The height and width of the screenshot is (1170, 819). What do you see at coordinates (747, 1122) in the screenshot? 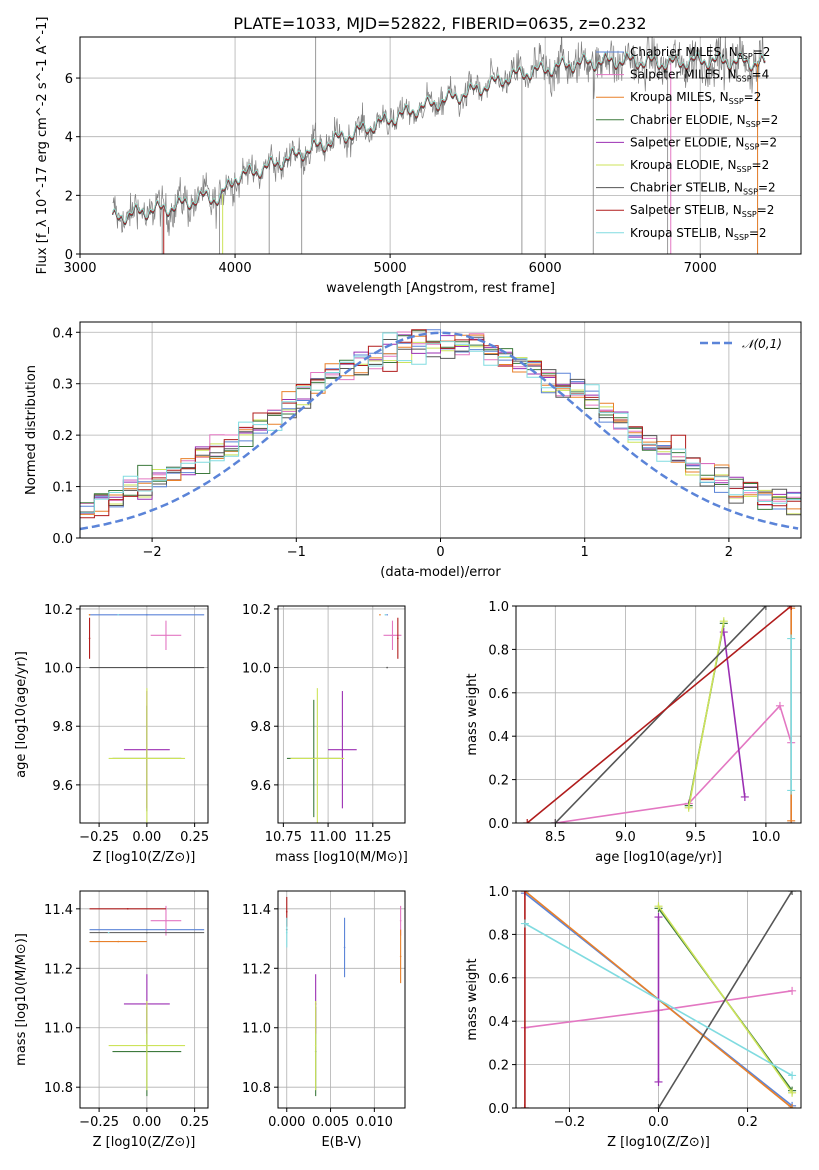
I see `x-tick-label: 0.2` at bounding box center [747, 1122].